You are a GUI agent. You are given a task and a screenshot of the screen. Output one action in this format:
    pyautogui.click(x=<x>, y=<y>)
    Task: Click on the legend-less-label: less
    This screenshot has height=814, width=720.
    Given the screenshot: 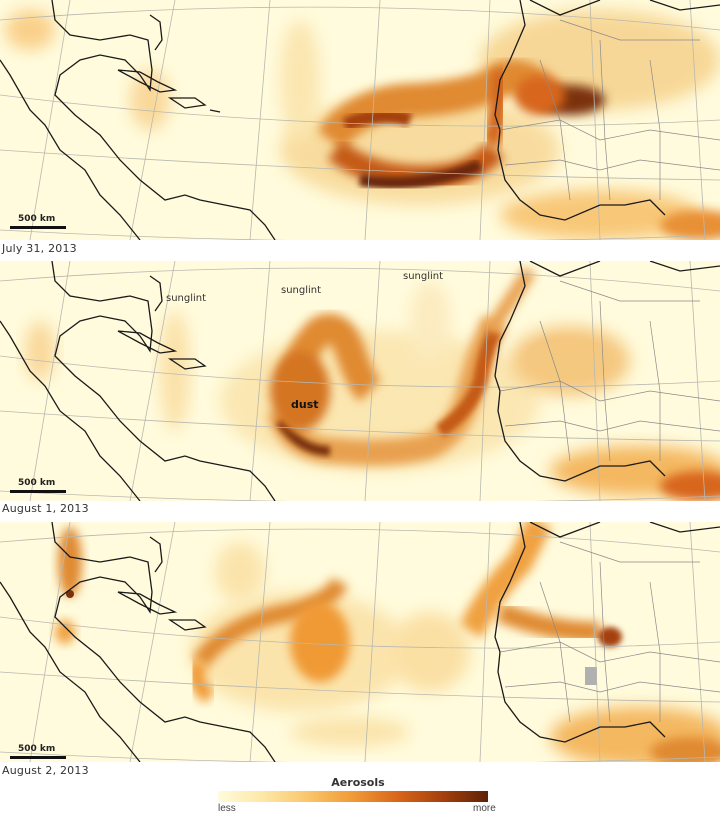 What is the action you would take?
    pyautogui.click(x=227, y=808)
    